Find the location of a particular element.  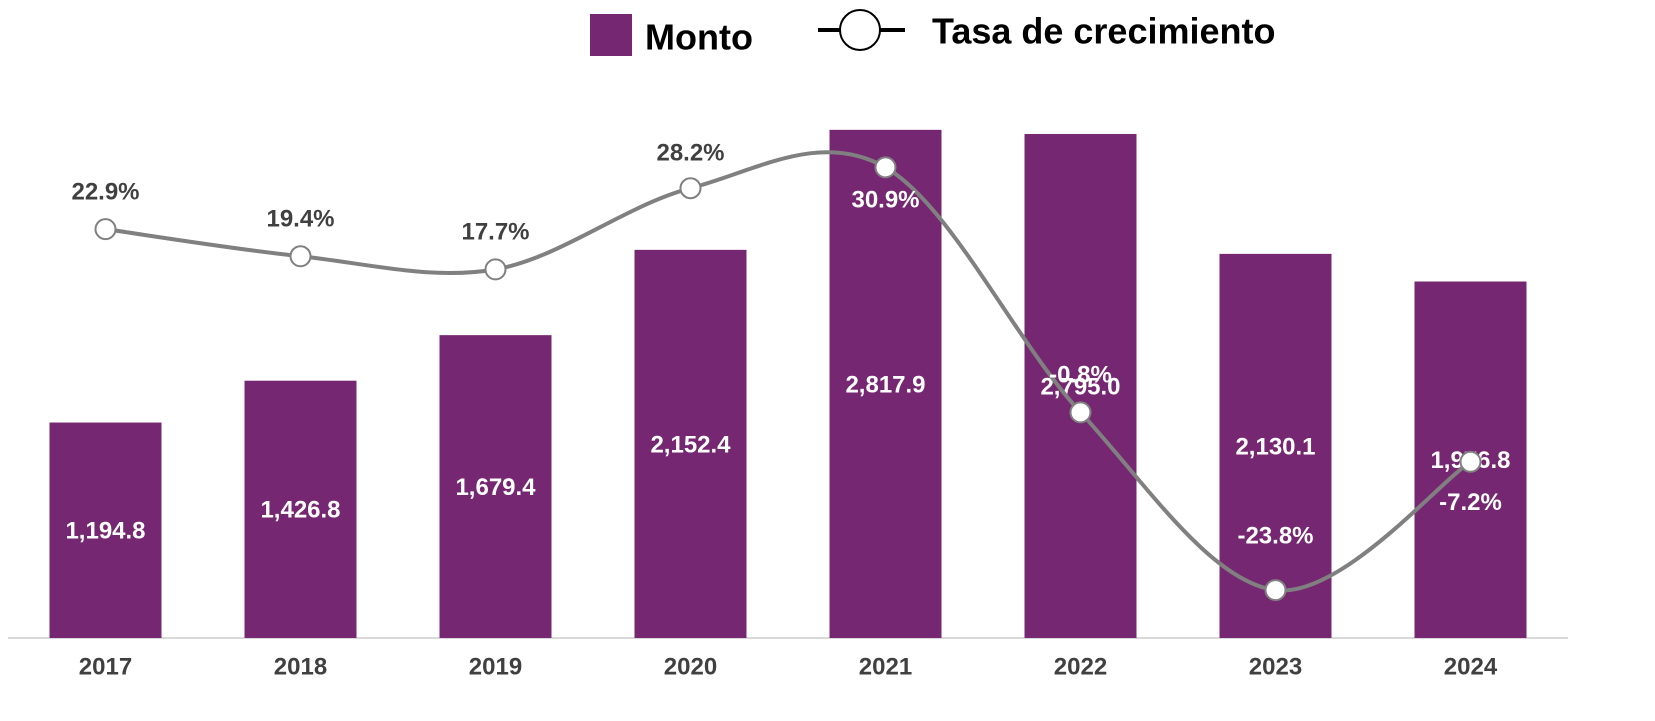

growth-value-label: 22.9% is located at coordinates (105, 192).